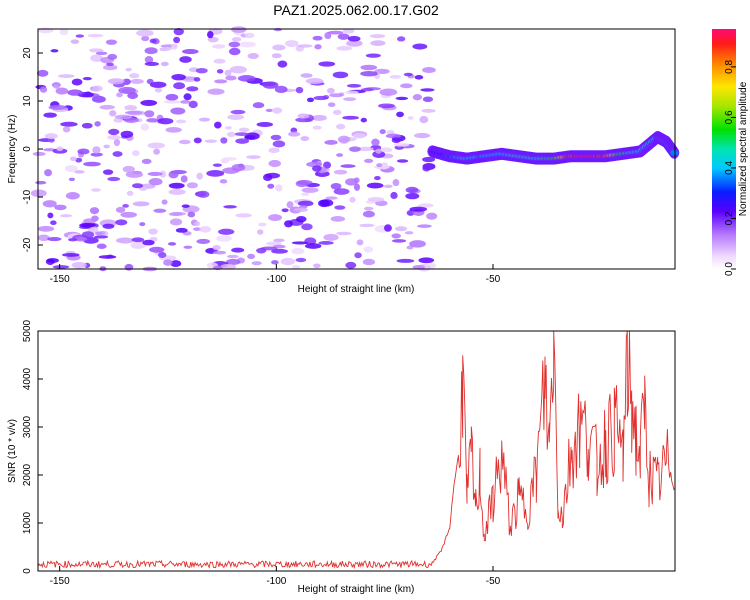  What do you see at coordinates (32, 149) in the screenshot?
I see `spectrogram-y-ticks: -20 -10 0 10 20` at bounding box center [32, 149].